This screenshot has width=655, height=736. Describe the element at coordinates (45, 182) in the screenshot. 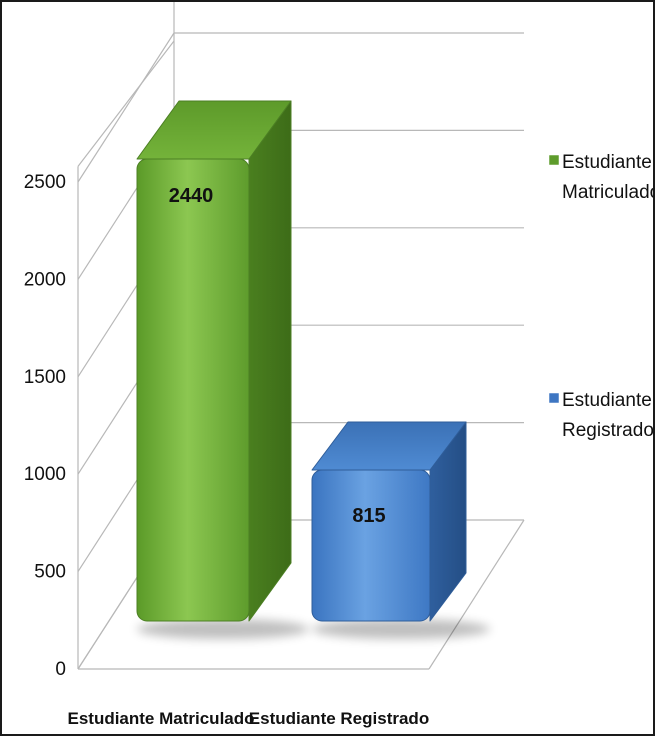

I see `y-tick-label: 2500` at that location.